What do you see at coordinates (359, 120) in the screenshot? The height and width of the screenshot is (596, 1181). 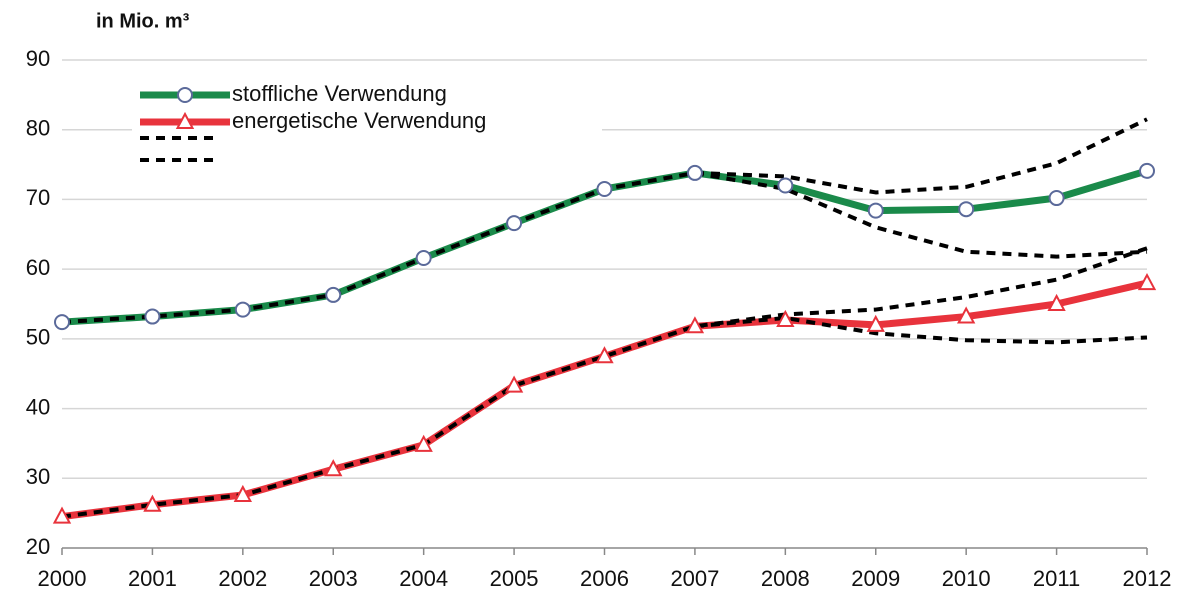 I see `legend-label: energetische Verwendung` at bounding box center [359, 120].